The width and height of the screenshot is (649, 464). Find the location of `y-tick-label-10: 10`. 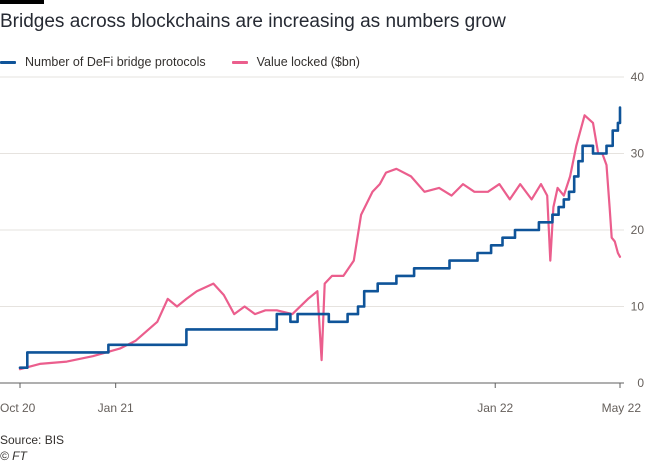

y-tick-label-10: 10 is located at coordinates (638, 307).